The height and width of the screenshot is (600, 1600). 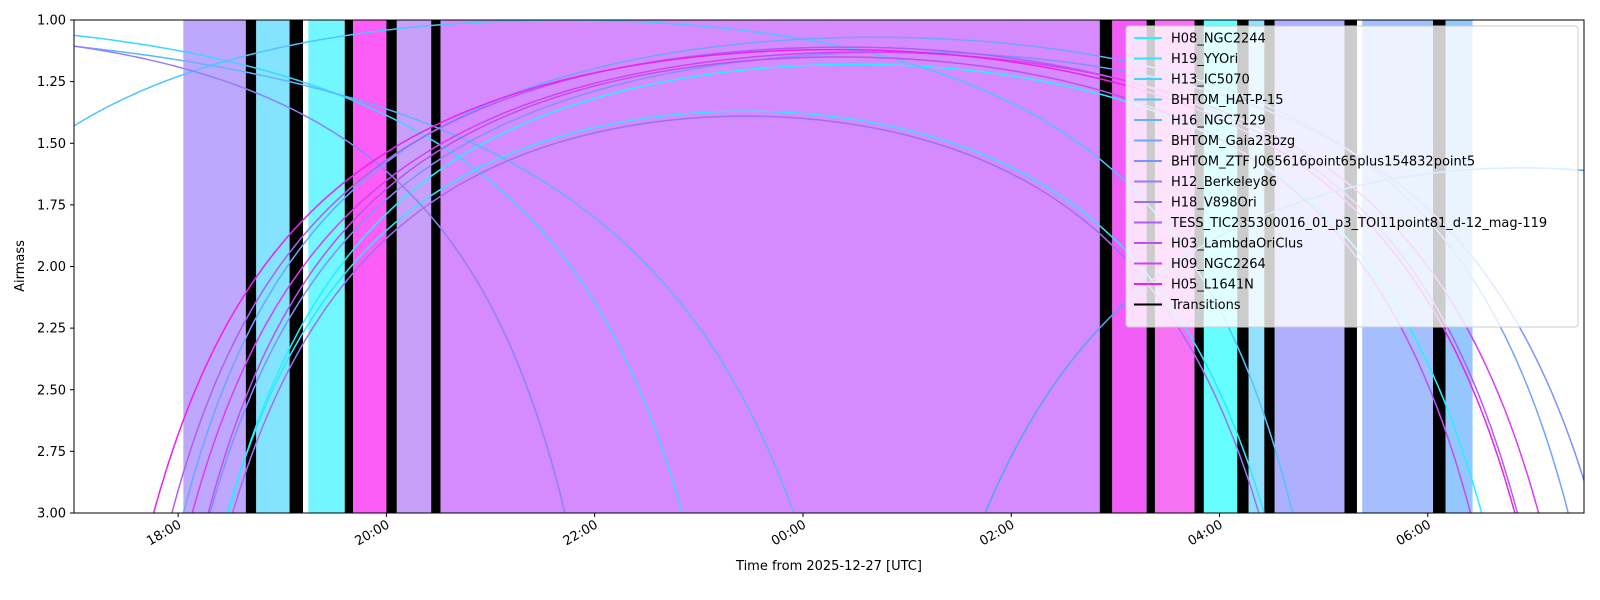 What do you see at coordinates (1224, 182) in the screenshot?
I see `legend-entry: H12_Berkeley86` at bounding box center [1224, 182].